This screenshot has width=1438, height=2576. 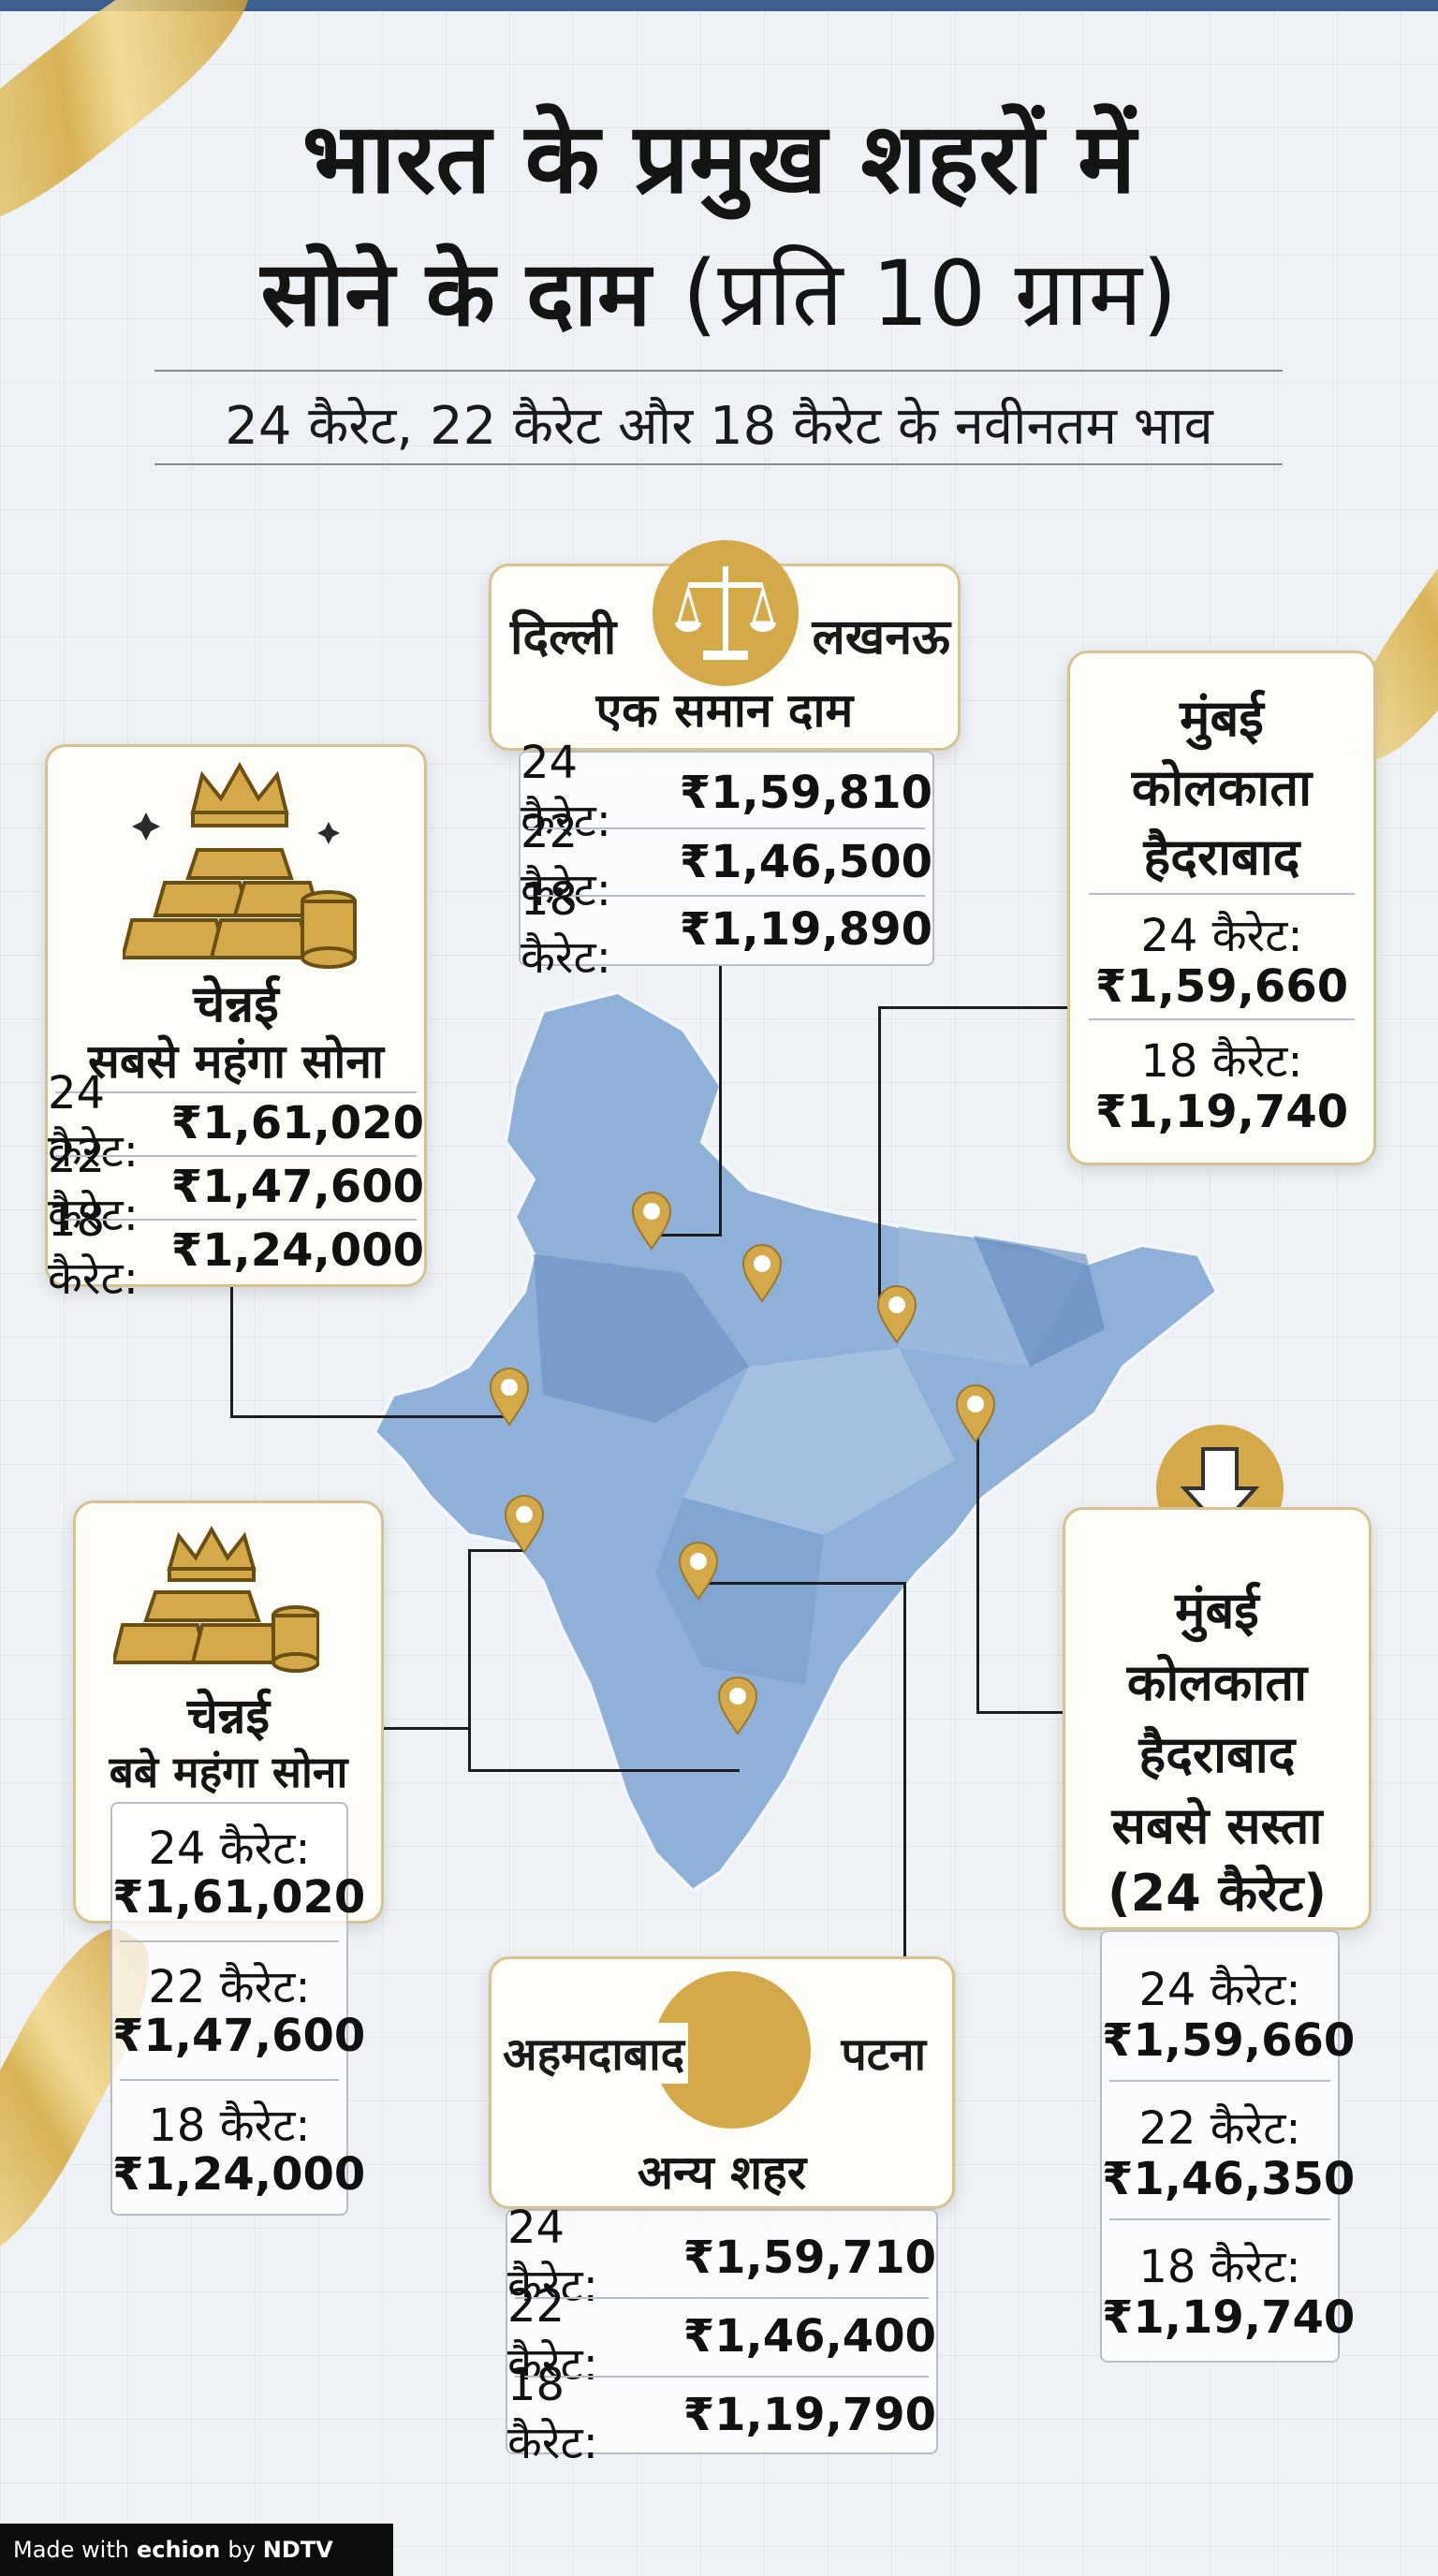 I want to click on price-row: 24 कैरेट: ₹1,61,020, so click(x=236, y=1122).